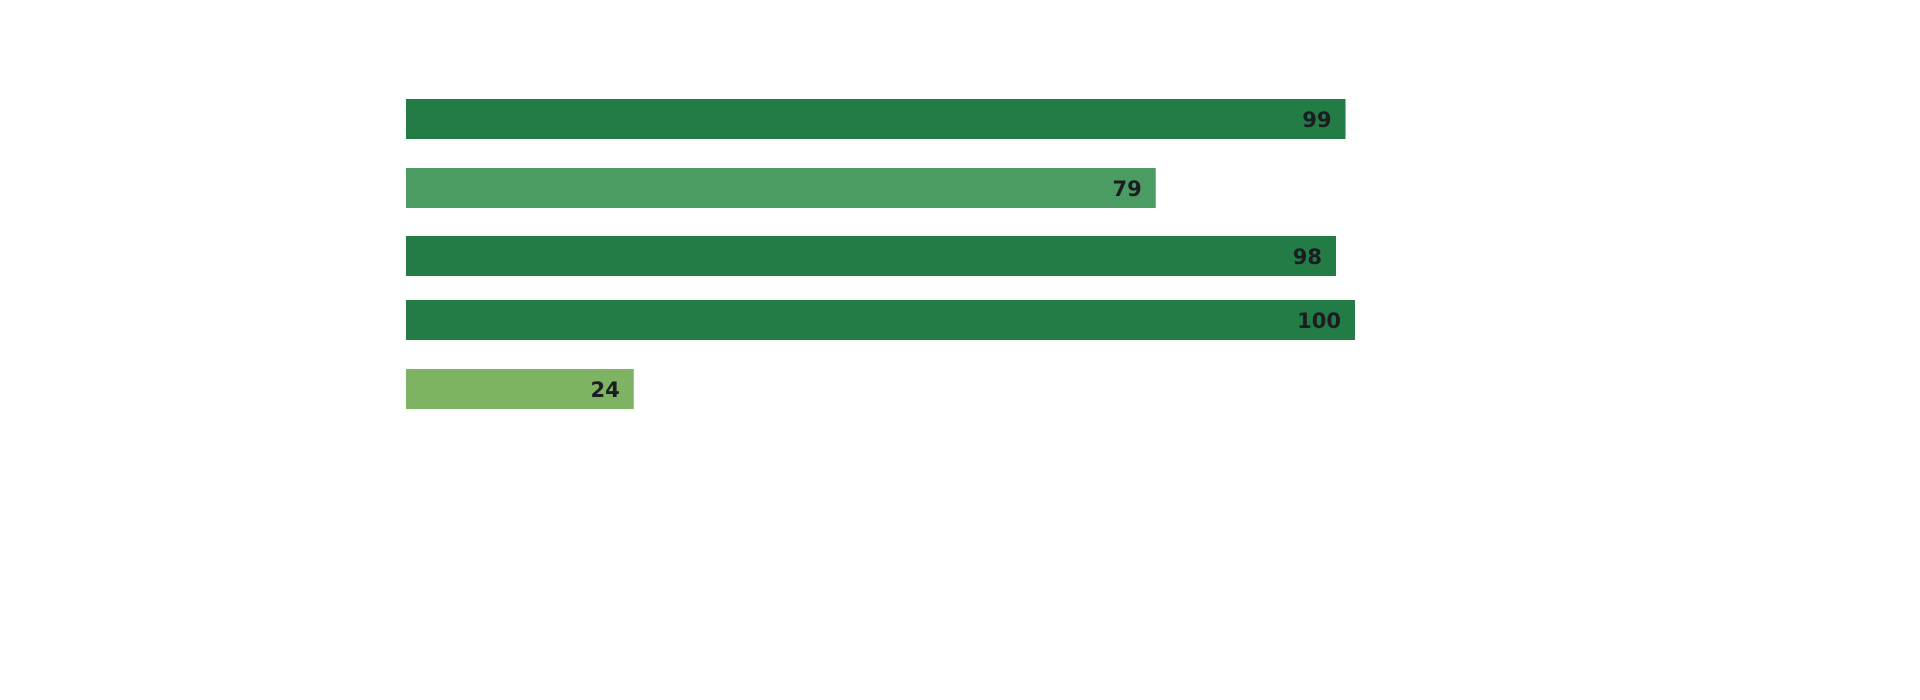  Describe the element at coordinates (1307, 257) in the screenshot. I see `data-label-2: 98` at that location.